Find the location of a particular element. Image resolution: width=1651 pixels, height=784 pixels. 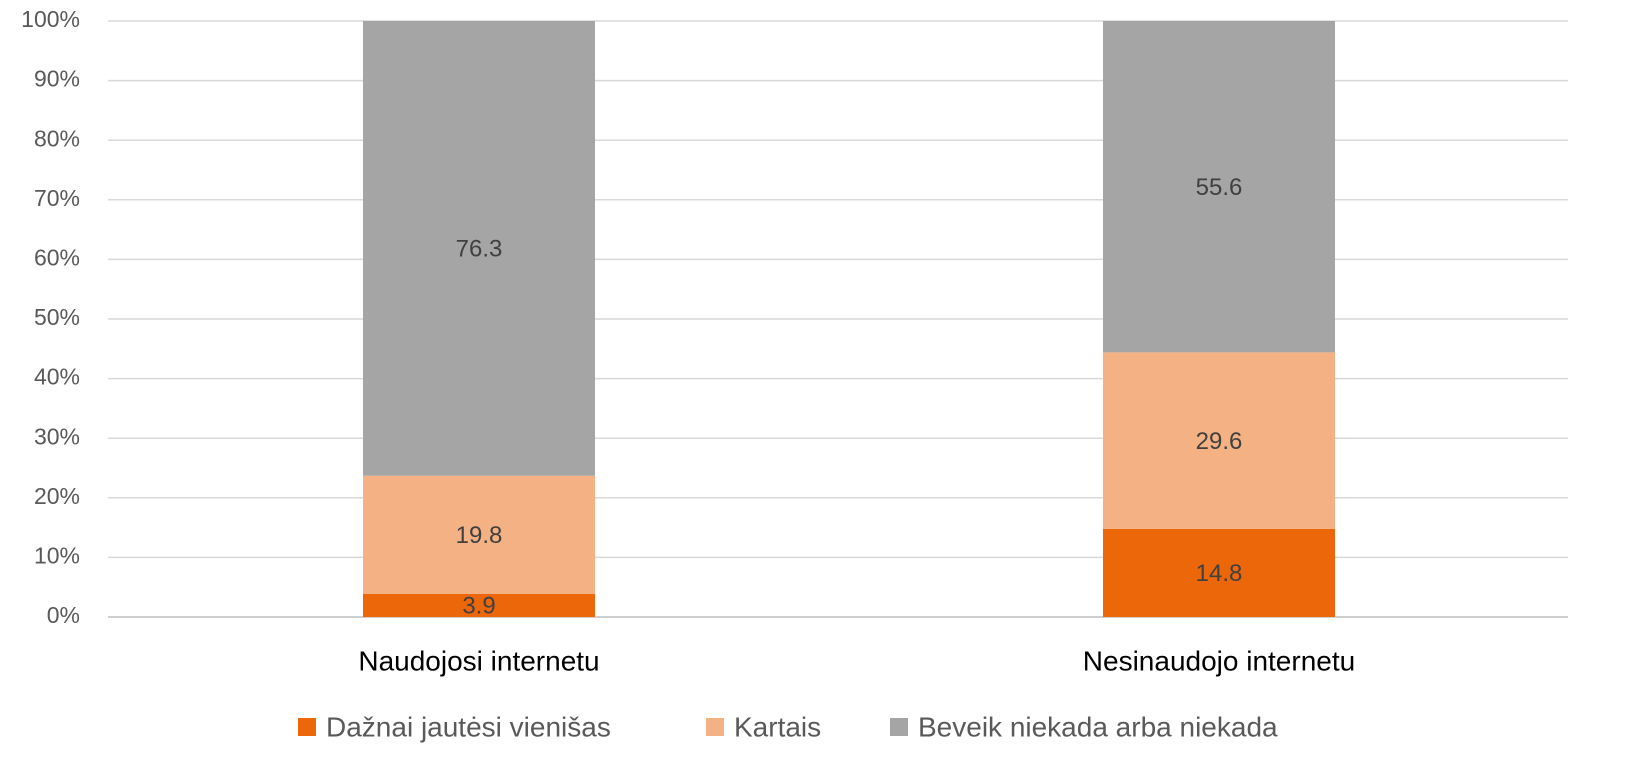

data-label: 14.8 is located at coordinates (1219, 573).